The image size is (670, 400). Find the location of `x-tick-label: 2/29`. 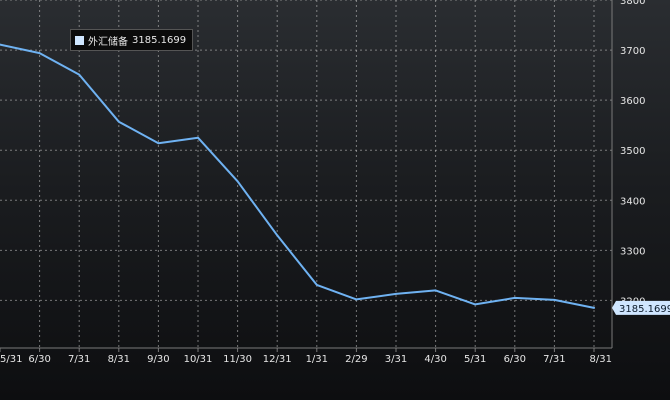

x-tick-label: 2/29 is located at coordinates (356, 359).